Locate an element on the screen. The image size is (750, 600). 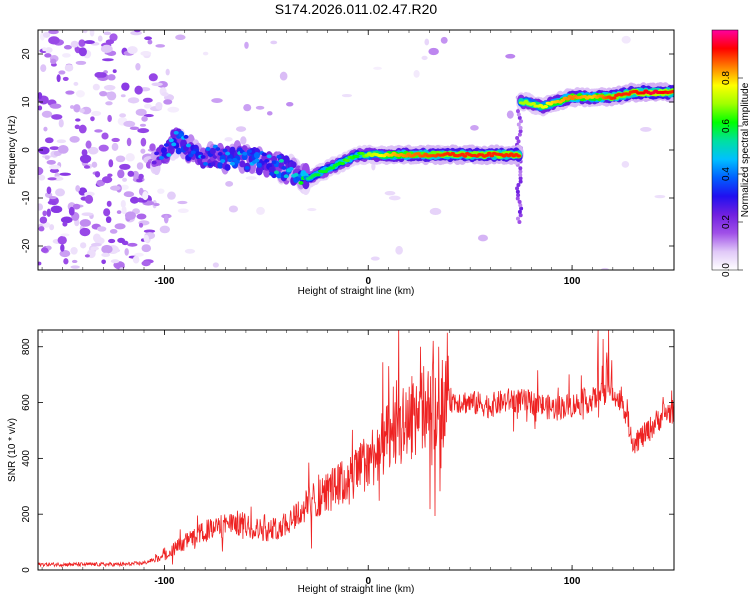
colorbar-tick-label: 0.4 is located at coordinates (726, 174).